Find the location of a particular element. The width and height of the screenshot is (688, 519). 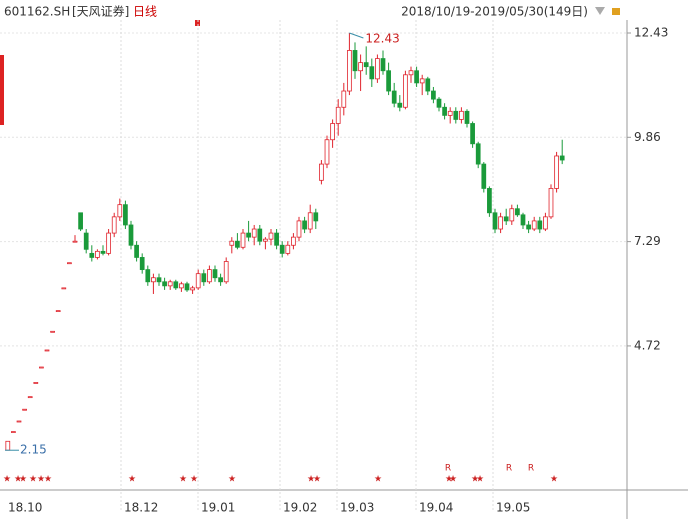

stock-name: [天风证券] is located at coordinates (100, 11).